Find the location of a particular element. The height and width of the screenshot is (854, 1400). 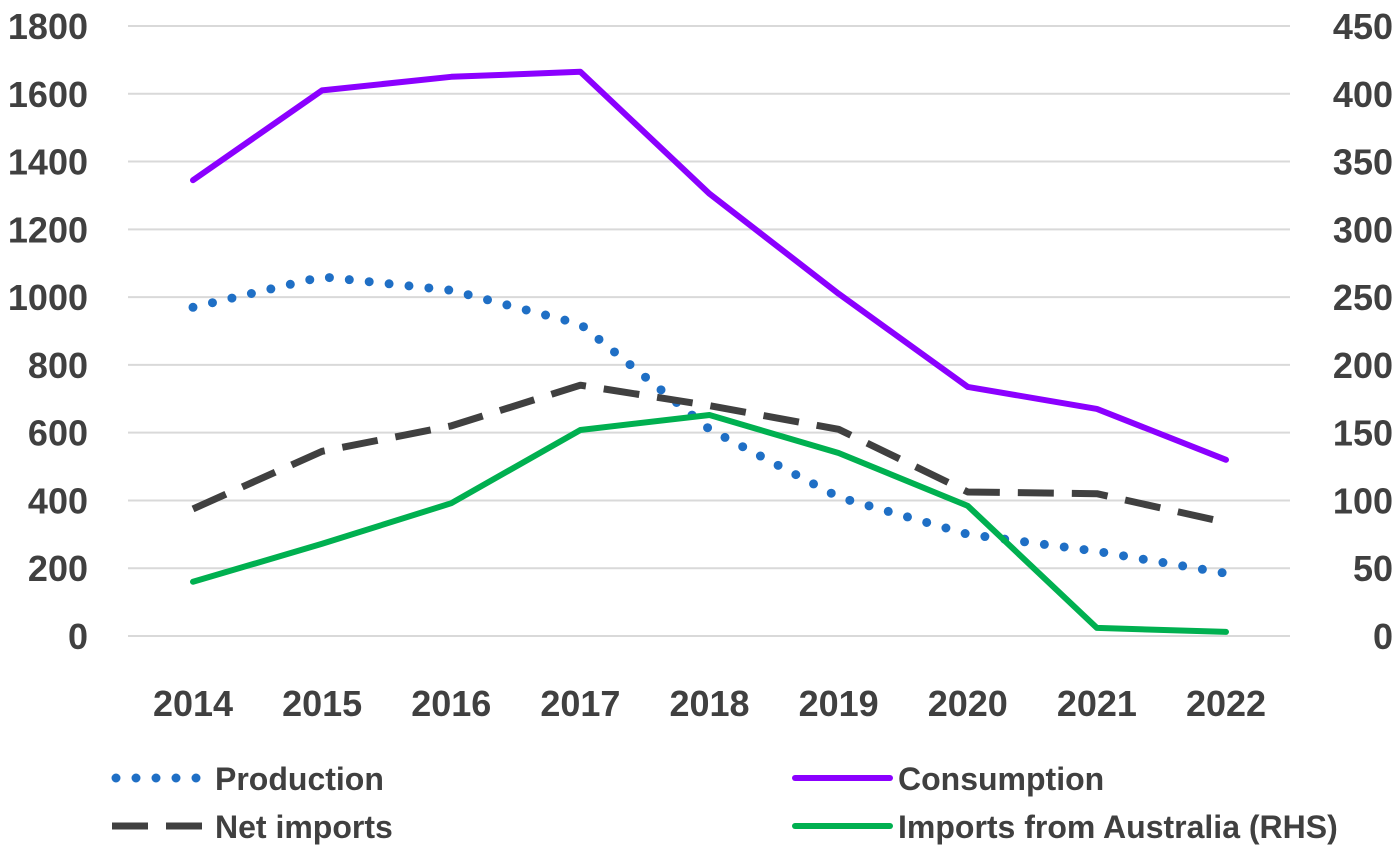

right-axis-ticks: 0 50 100 150 200 250 300 350 400 450 is located at coordinates (1363, 331).